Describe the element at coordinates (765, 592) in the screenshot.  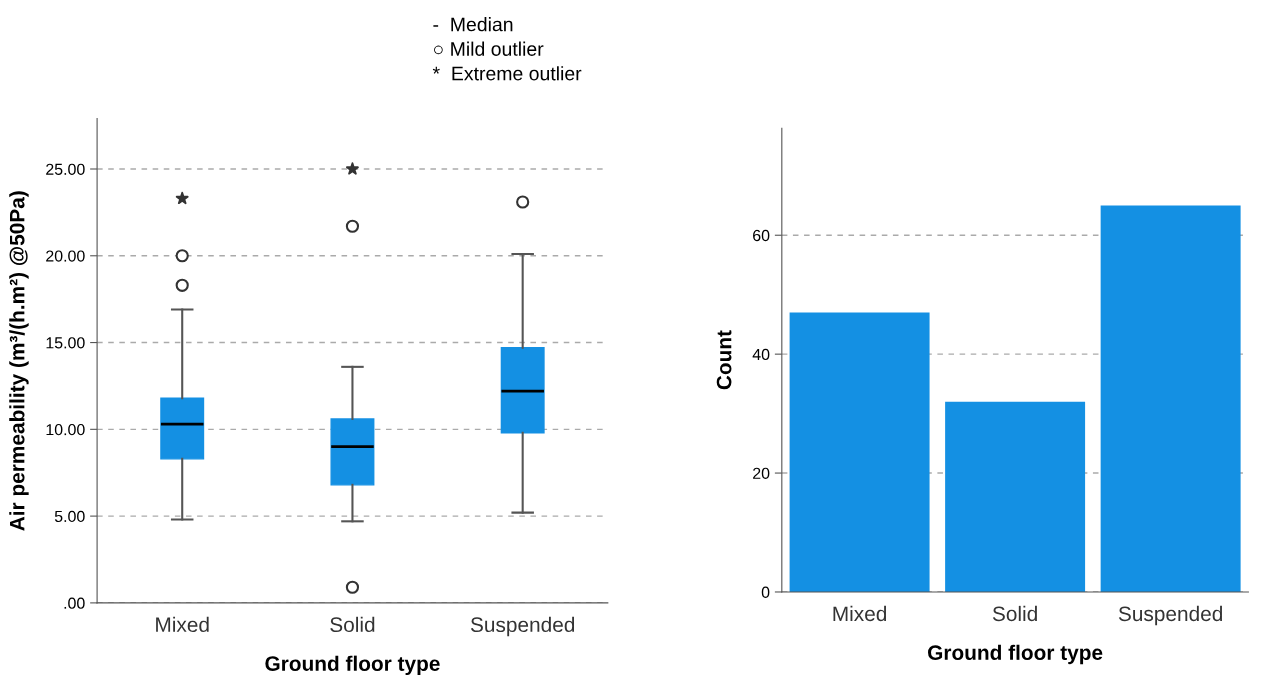
I see `y-tick-label: 0` at that location.